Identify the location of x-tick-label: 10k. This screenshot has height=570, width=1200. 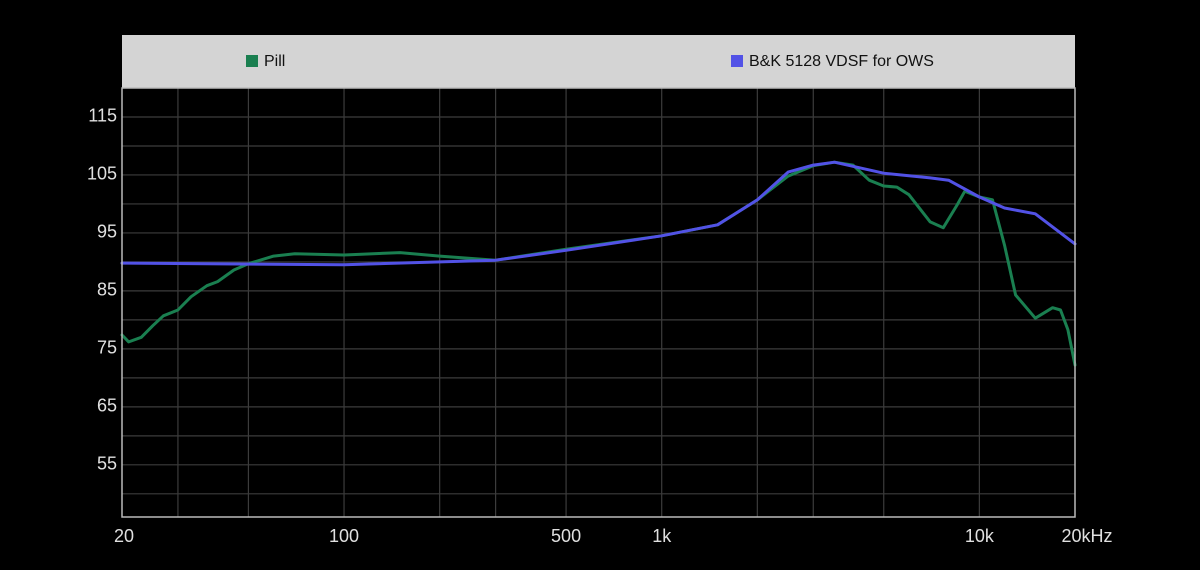
(980, 536).